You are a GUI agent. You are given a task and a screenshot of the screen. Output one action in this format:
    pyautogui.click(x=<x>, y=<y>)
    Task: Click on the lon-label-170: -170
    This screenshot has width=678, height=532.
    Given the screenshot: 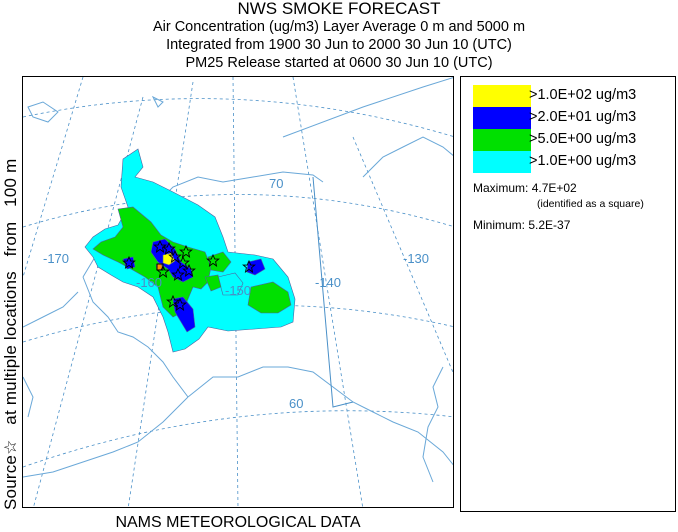 What is the action you would take?
    pyautogui.click(x=56, y=258)
    